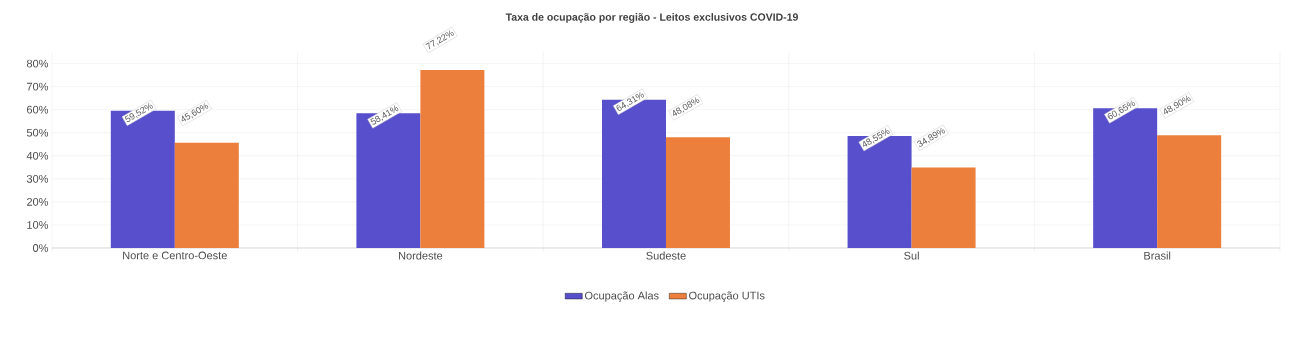 The image size is (1304, 338). What do you see at coordinates (37, 63) in the screenshot?
I see `y-tick-label: 80%` at bounding box center [37, 63].